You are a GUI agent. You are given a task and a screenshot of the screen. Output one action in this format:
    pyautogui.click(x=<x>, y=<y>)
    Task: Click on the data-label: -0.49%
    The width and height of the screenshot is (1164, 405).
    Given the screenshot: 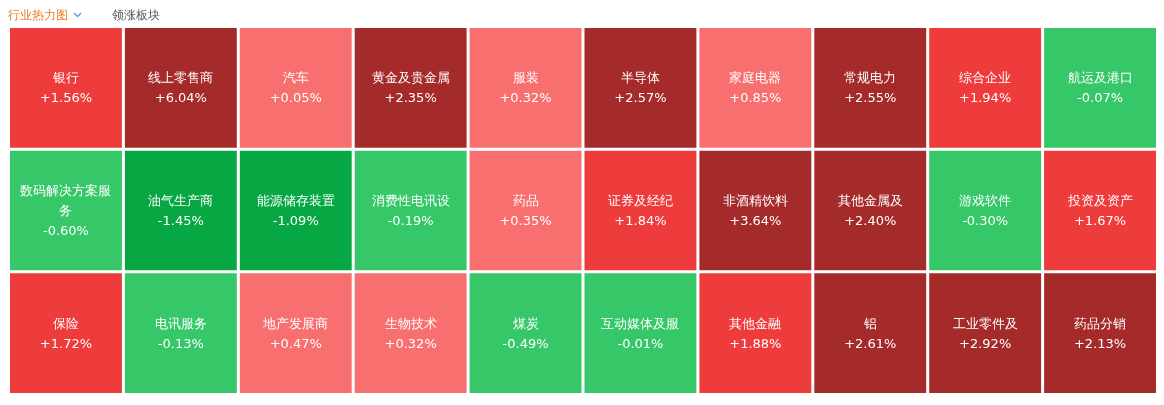 What is the action you would take?
    pyautogui.click(x=525, y=343)
    